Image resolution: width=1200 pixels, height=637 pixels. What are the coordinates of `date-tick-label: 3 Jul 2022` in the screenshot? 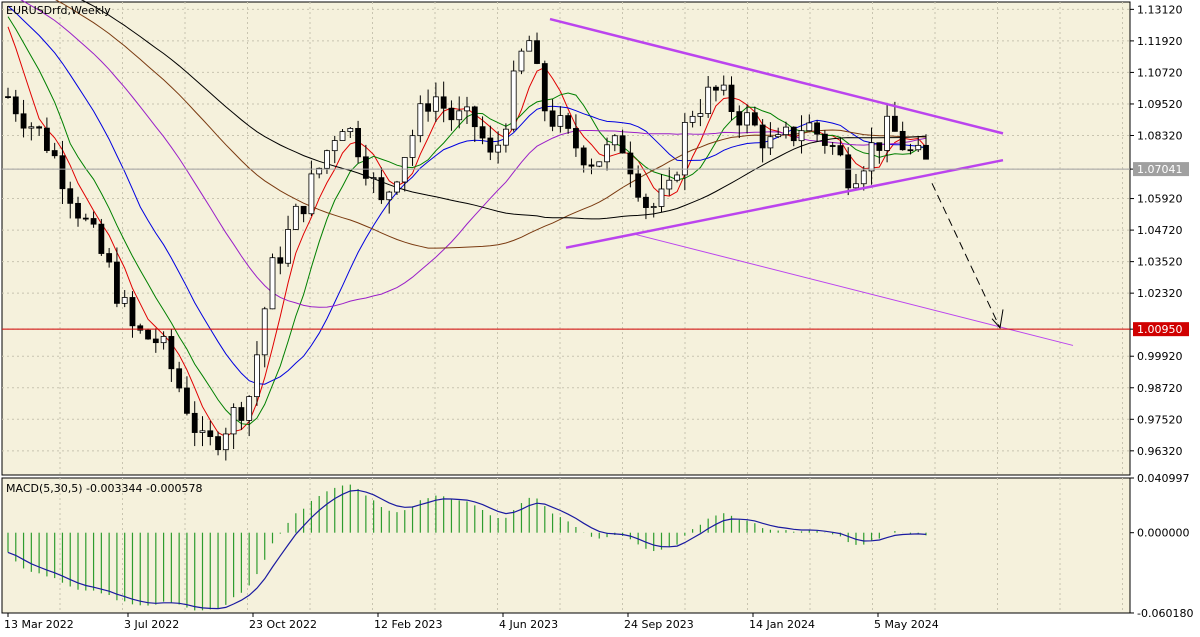 It's located at (151, 624).